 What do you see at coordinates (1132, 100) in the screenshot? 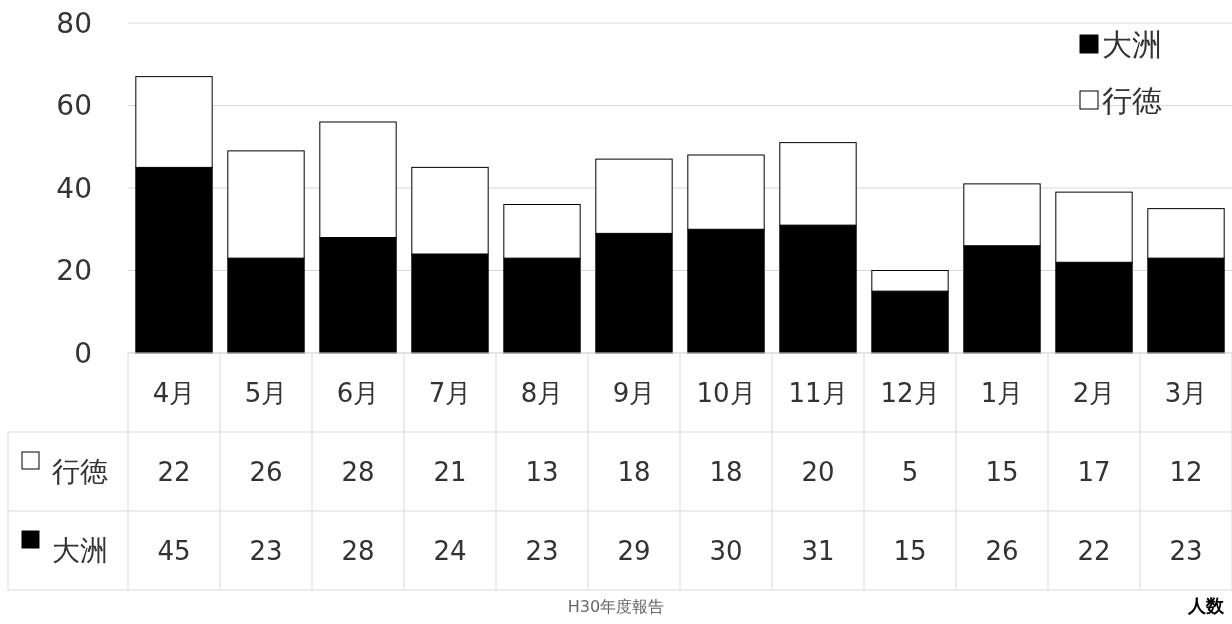
I see `legend-label: 行徳` at bounding box center [1132, 100].